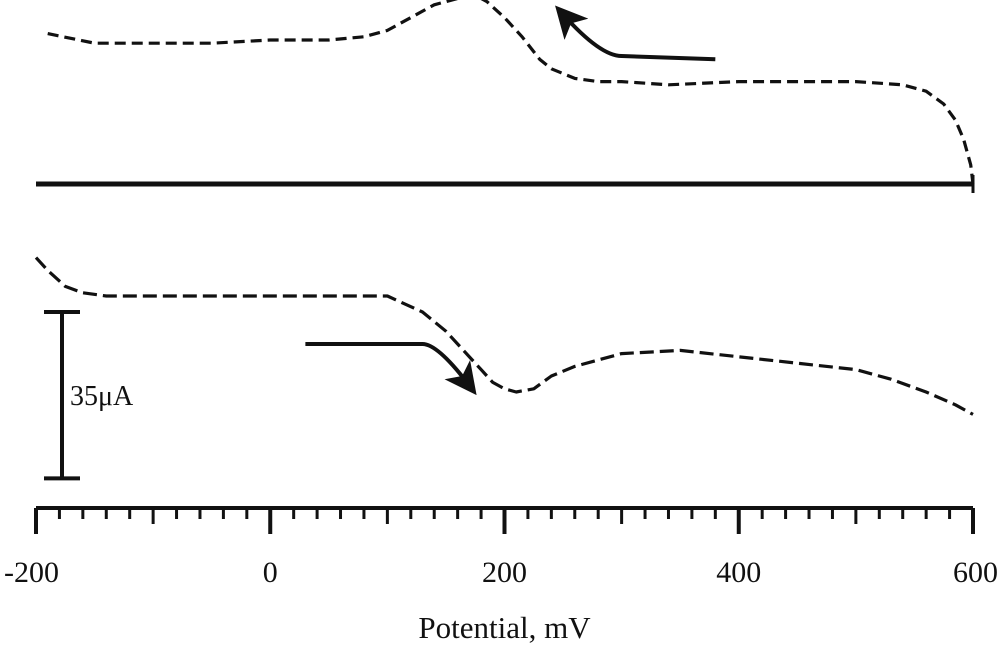 The width and height of the screenshot is (1000, 646). What do you see at coordinates (635, 33) in the screenshot?
I see `reverse-sweep-arrow` at bounding box center [635, 33].